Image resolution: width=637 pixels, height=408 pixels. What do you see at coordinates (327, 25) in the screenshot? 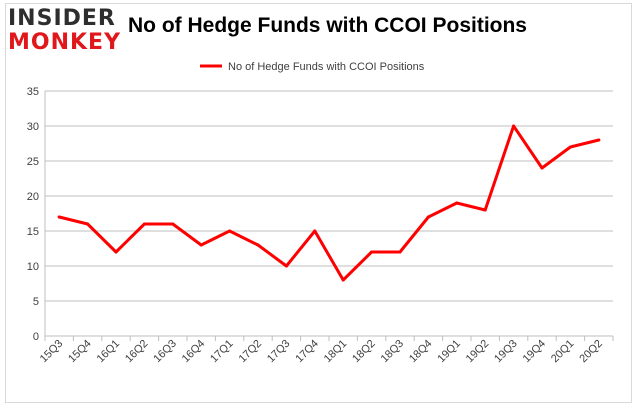
I see `chart-title: No of Hedge Funds with CCOI Positions` at bounding box center [327, 25].